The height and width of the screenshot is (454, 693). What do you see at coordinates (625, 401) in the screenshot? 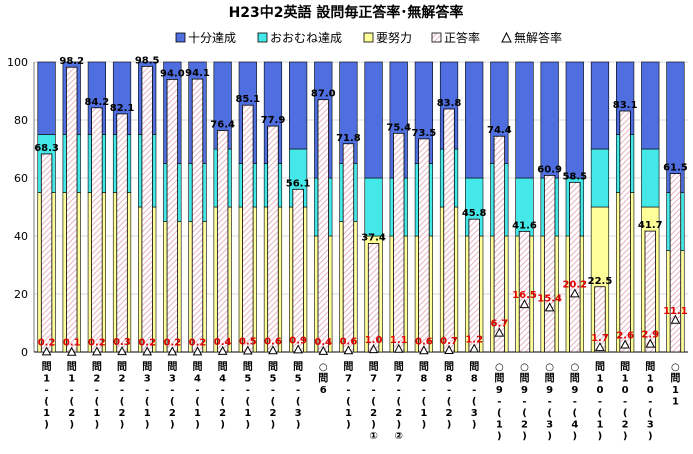
I see `x-category-label: 問10-(2)` at bounding box center [625, 401].